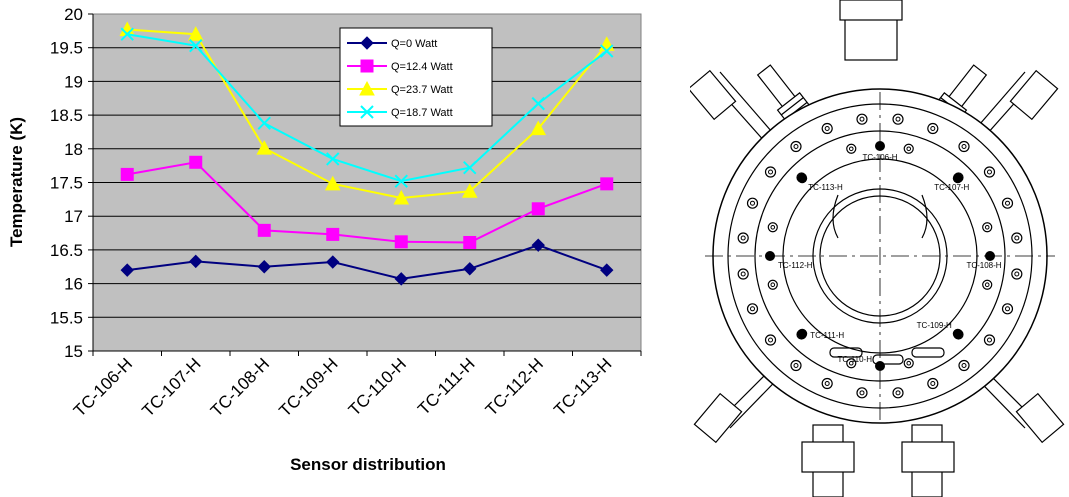 The image size is (1069, 497). What do you see at coordinates (73, 149) in the screenshot?
I see `y-tick-label: 18` at bounding box center [73, 149].